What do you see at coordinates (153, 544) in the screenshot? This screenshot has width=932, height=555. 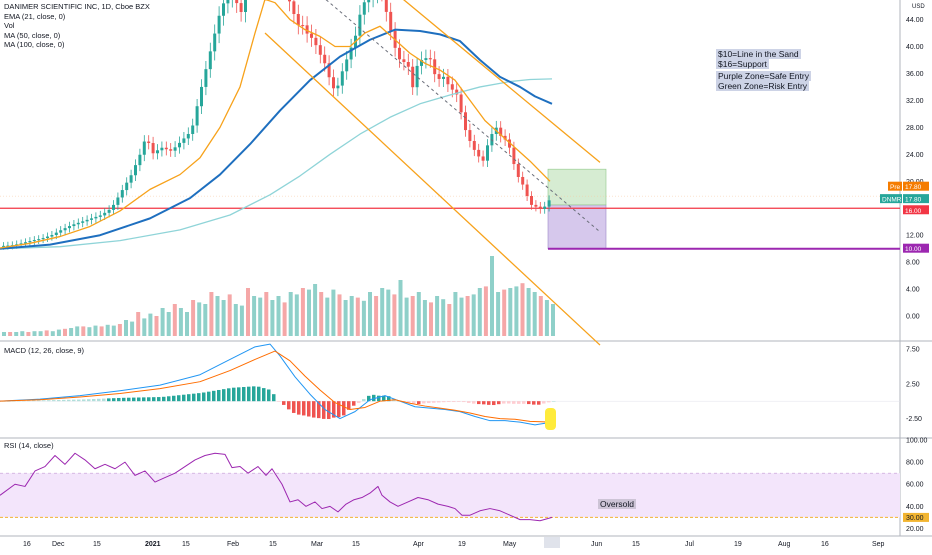 I see `time-tick-label: 2021` at bounding box center [153, 544].